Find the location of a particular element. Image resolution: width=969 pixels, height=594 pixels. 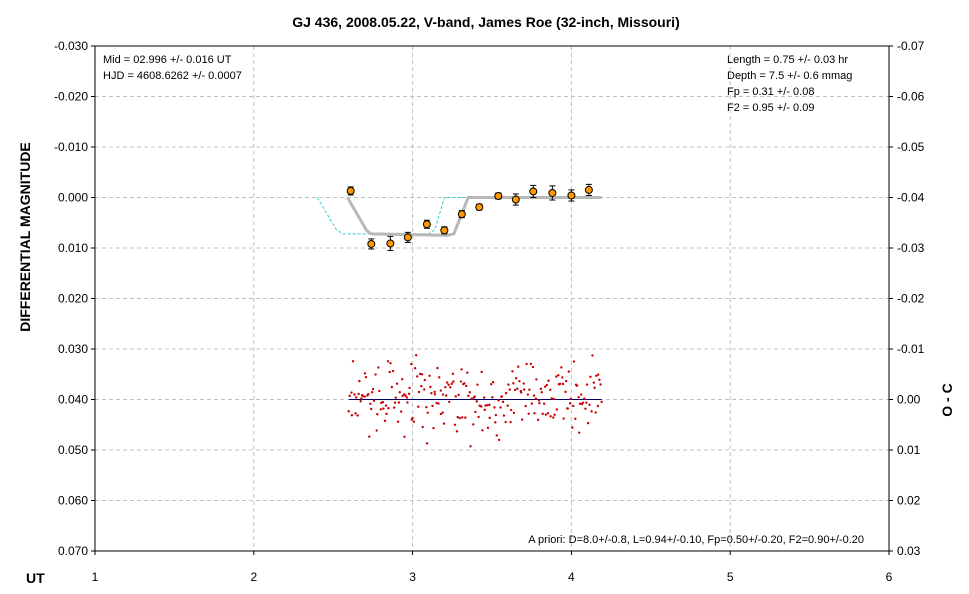

y2-tick-label: -0.05 is located at coordinates (911, 147).